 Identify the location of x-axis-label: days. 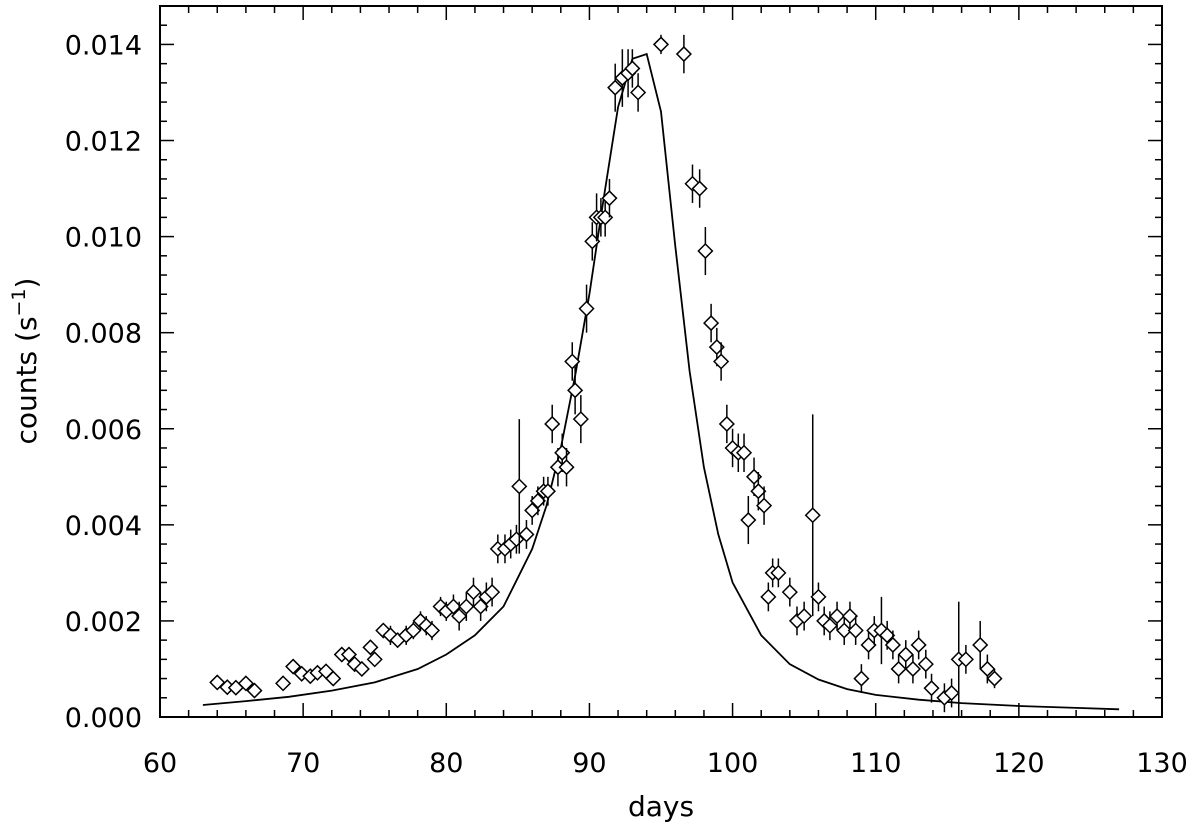
(661, 806).